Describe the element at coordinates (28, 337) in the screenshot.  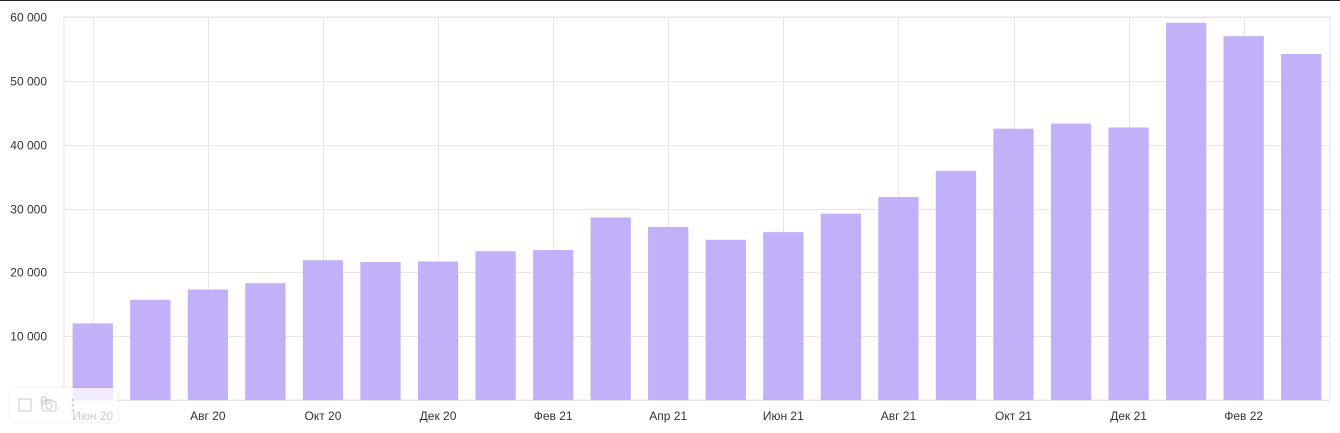
I see `y-tick-label: 10 000` at that location.